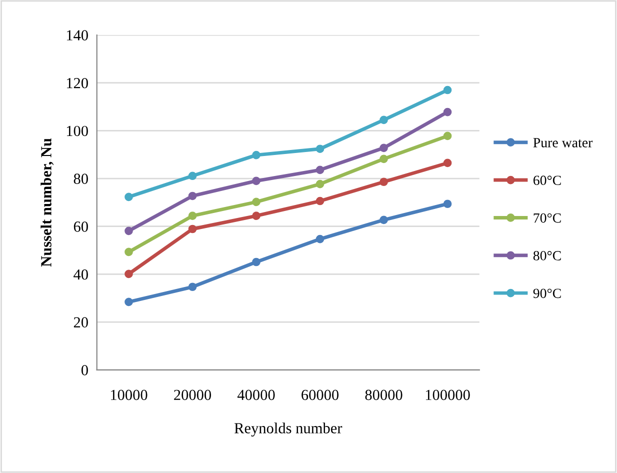  I want to click on y-tick-label: 140, so click(77, 35).